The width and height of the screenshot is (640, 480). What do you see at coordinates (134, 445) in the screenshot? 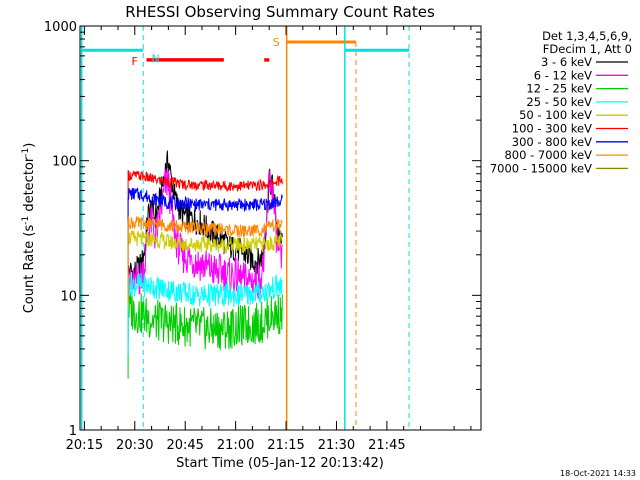
I see `x-tick-label: 20:30` at bounding box center [134, 445].